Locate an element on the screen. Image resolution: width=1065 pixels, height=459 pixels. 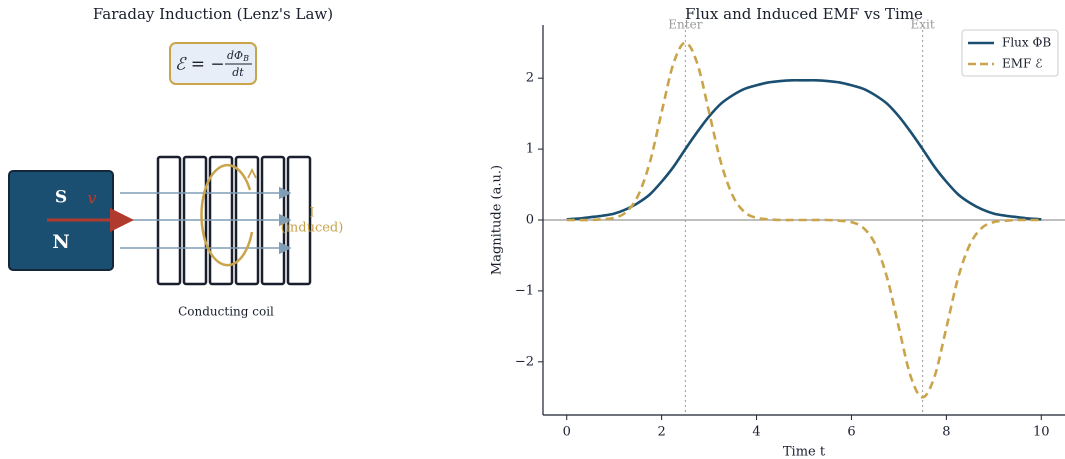
current-note: (induced) is located at coordinates (312, 228).